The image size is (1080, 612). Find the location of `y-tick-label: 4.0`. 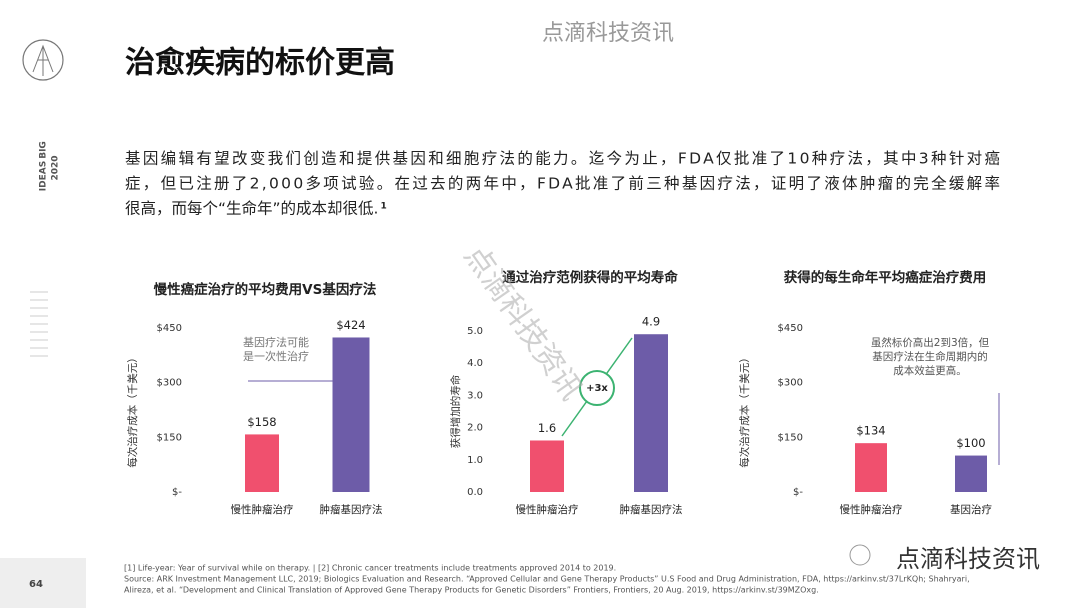

y-tick-label: 4.0 is located at coordinates (475, 363).